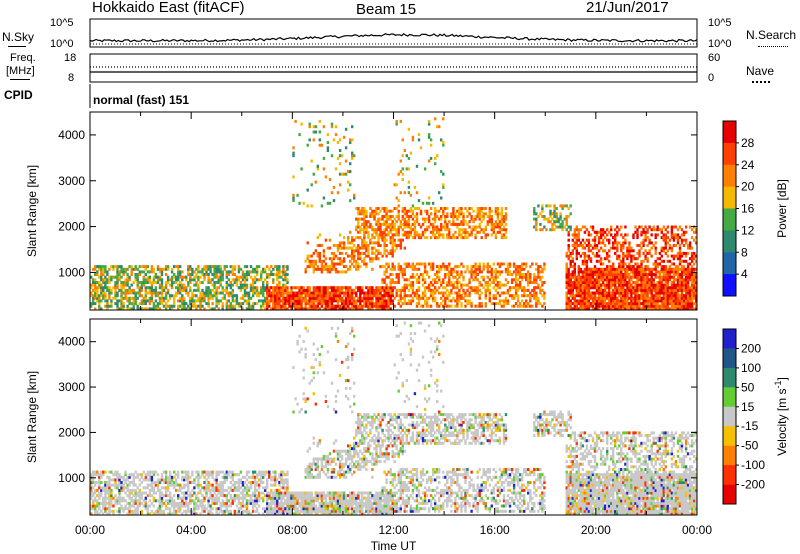 This screenshot has height=554, width=800. Describe the element at coordinates (748, 407) in the screenshot. I see `colorbar-tick-label: 15` at that location.